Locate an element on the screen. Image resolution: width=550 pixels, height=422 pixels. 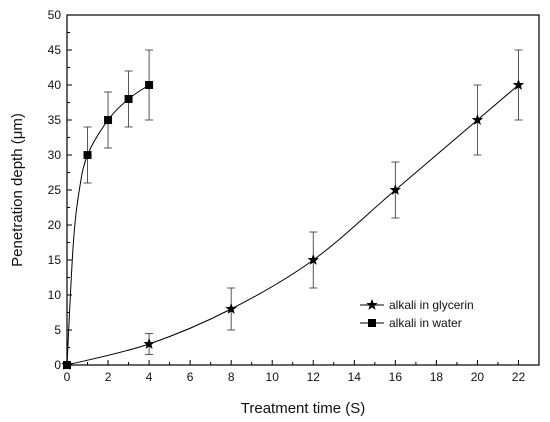
y-axis-title: Penetration depth (μm) is located at coordinates (17, 190).